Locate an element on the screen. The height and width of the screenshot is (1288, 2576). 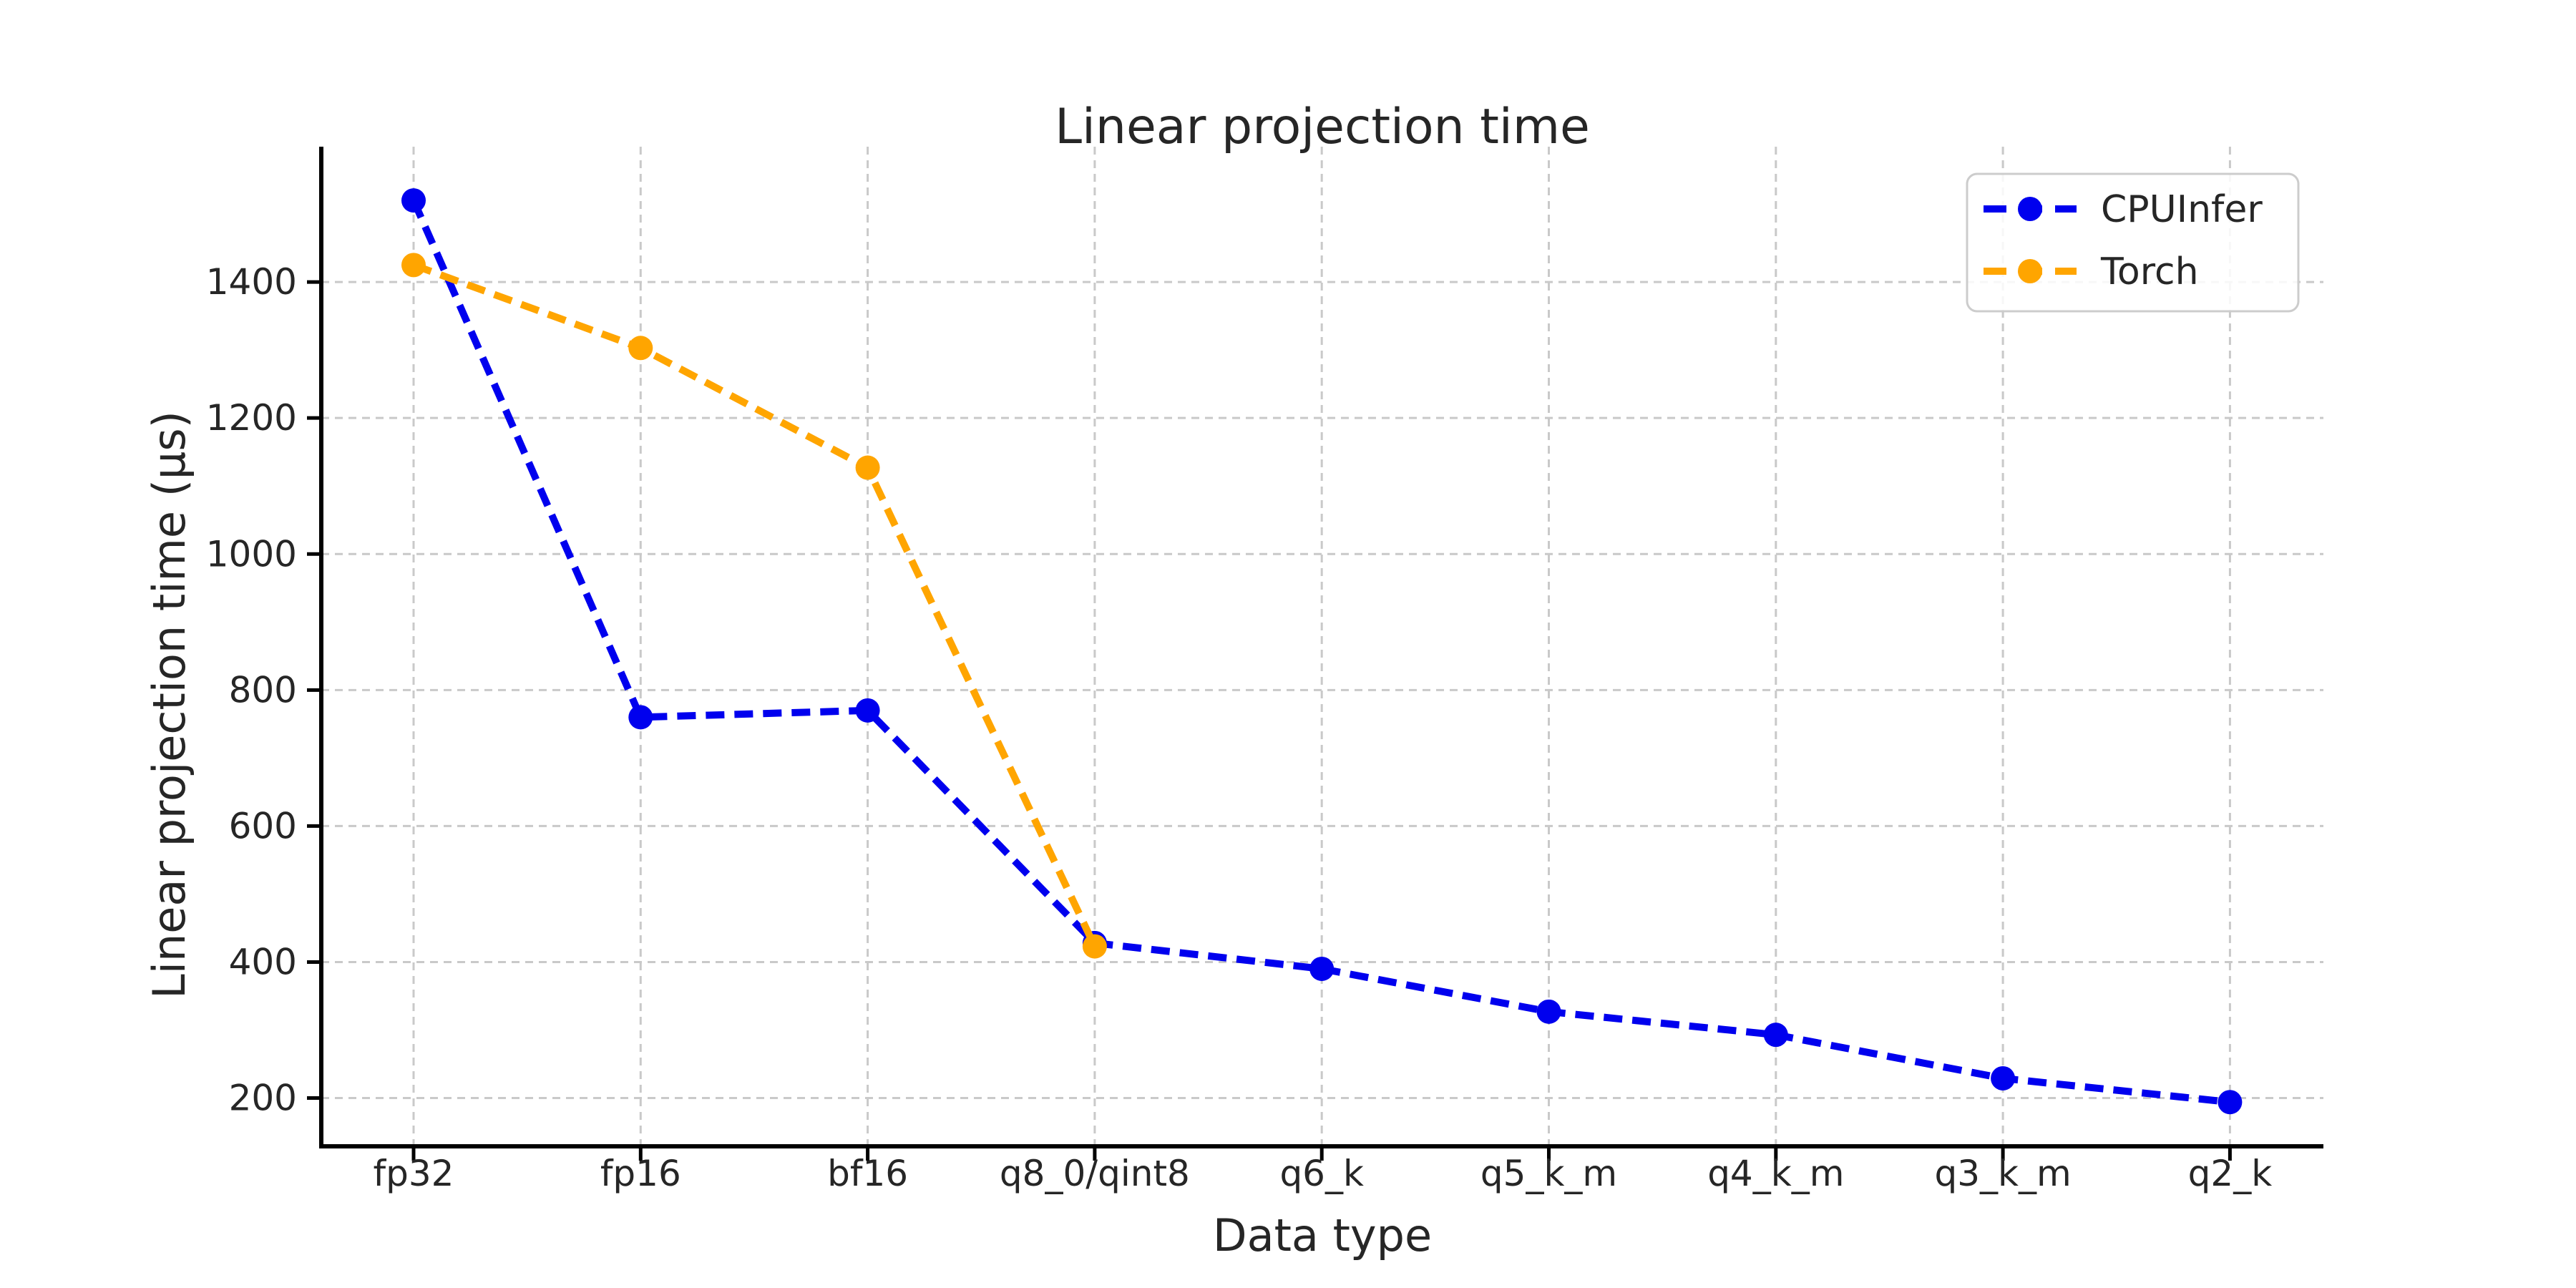
y-tick-label: 1400 is located at coordinates (251, 282).